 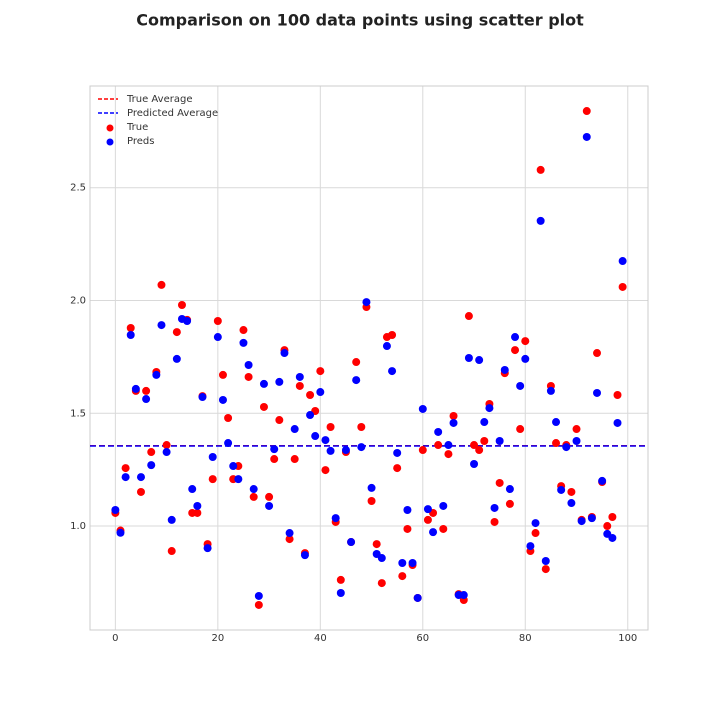 I want to click on x-tick-label: 40, so click(x=320, y=638).